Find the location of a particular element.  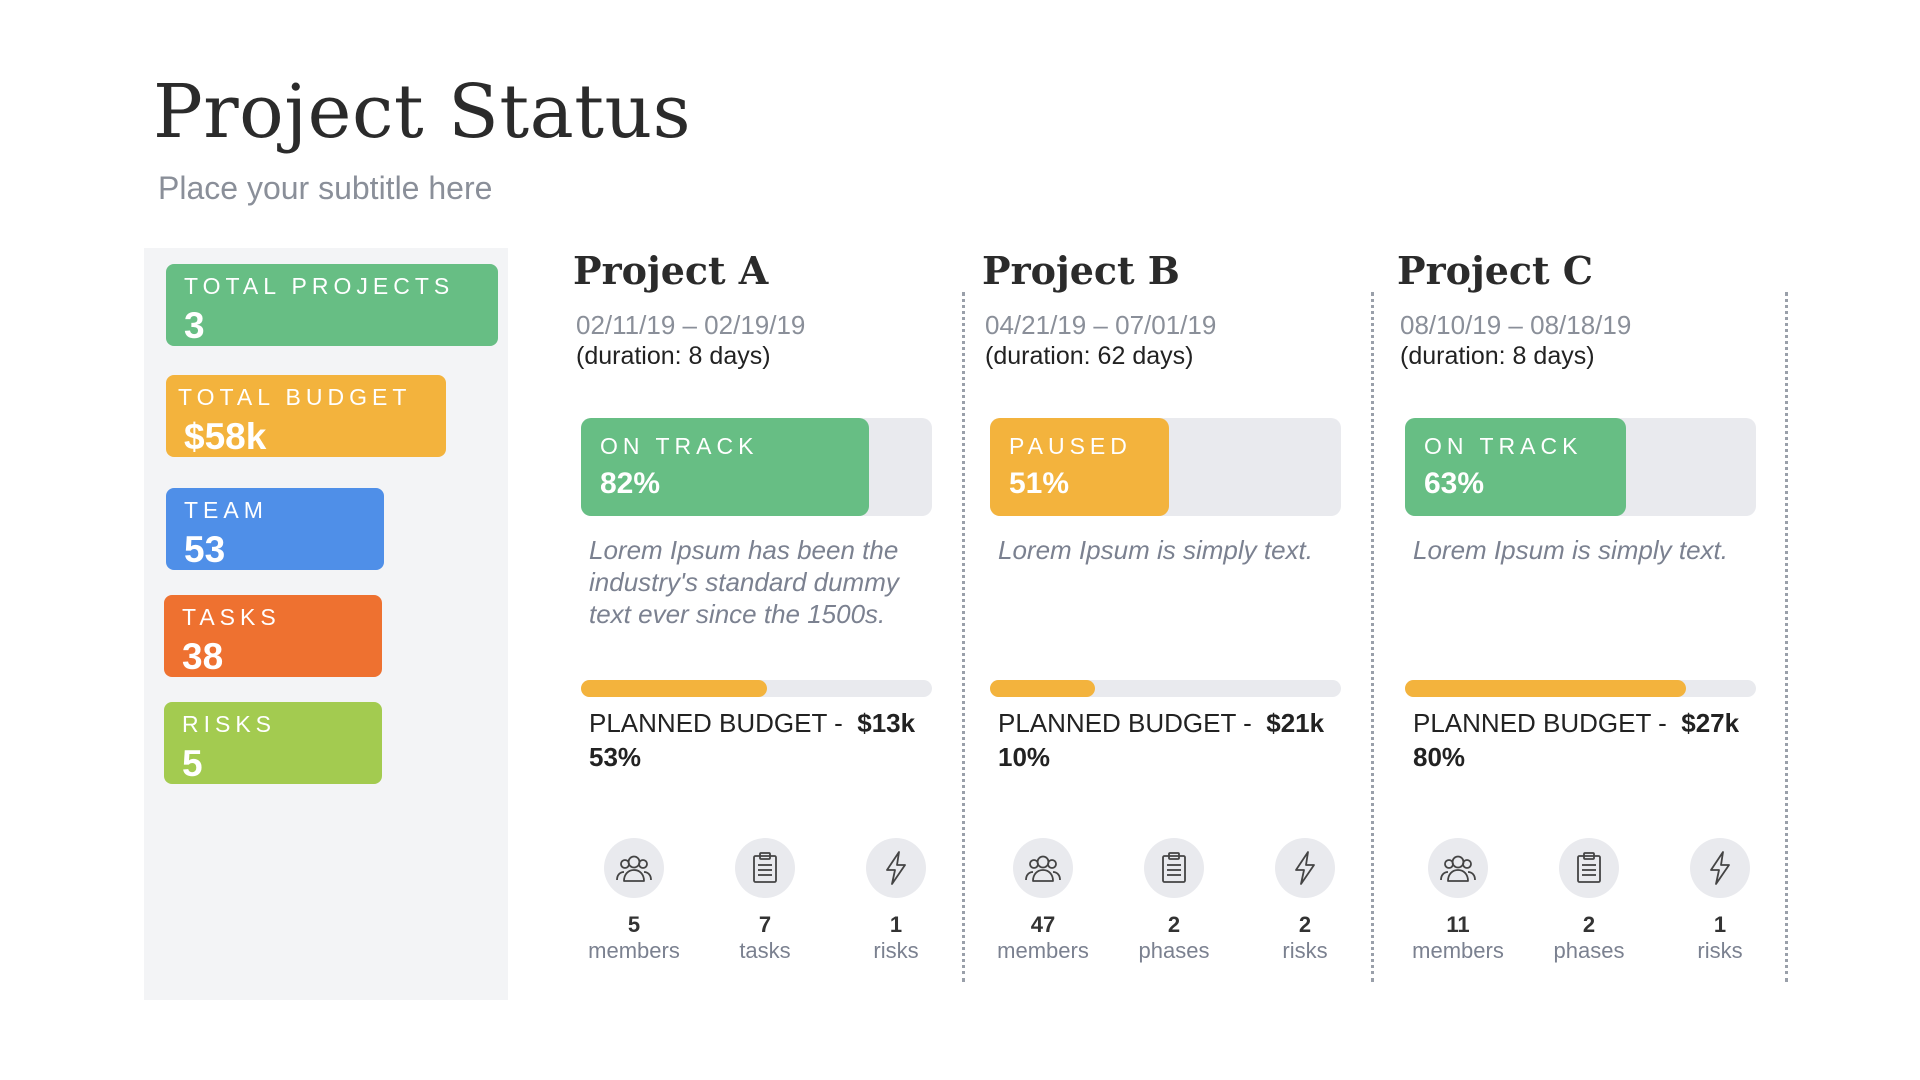

status-label: PAUSED is located at coordinates (1070, 446).